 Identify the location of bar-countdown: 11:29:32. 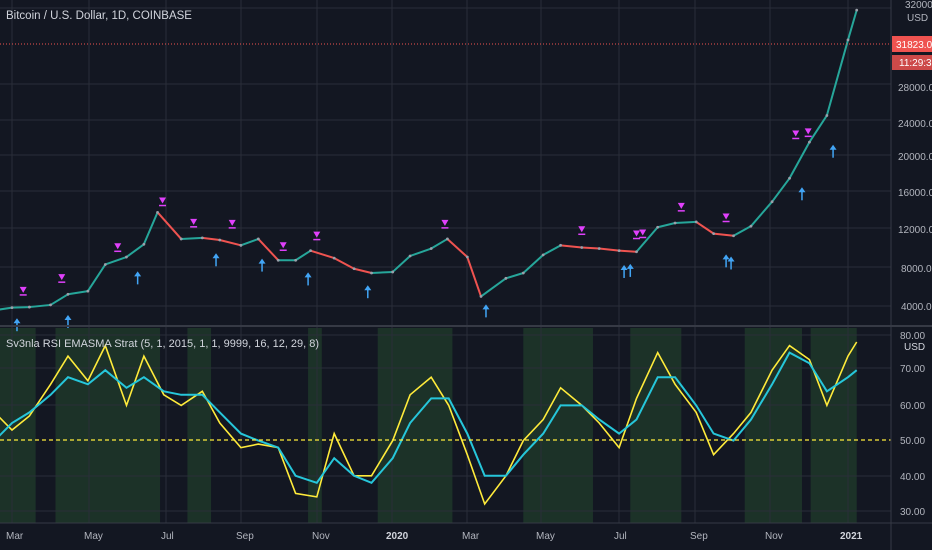
(915, 63).